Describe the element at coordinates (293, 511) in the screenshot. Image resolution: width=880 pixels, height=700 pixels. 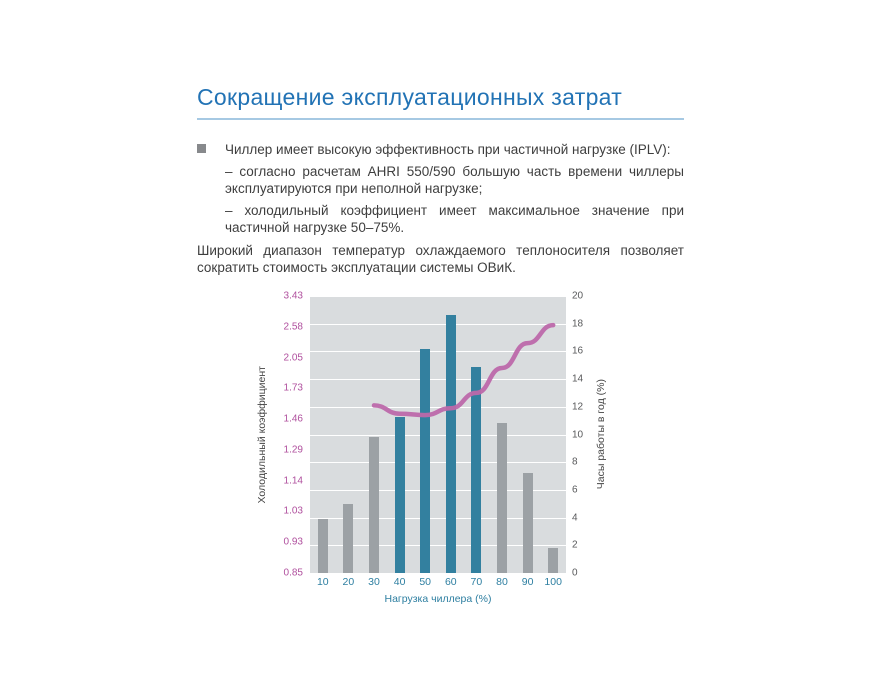
I see `left-tick: 1.03` at that location.